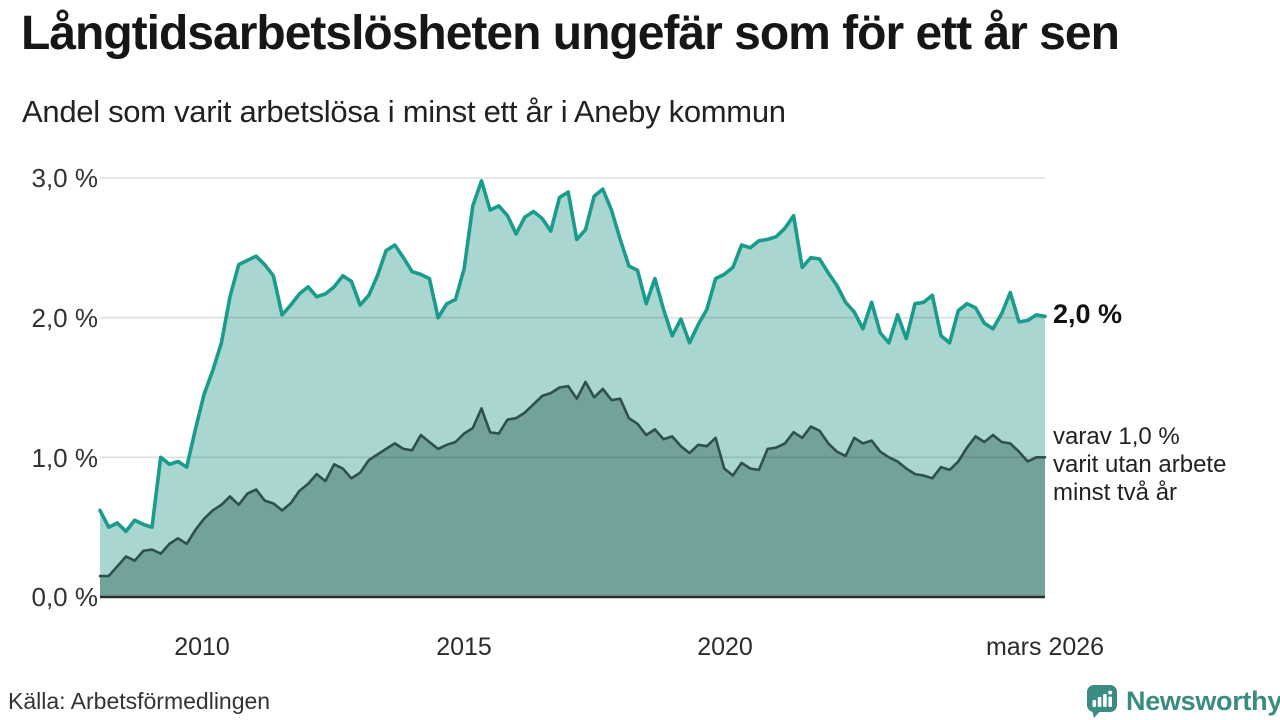  I want to click on source-note: Källa: Arbetsförmedlingen, so click(139, 701).